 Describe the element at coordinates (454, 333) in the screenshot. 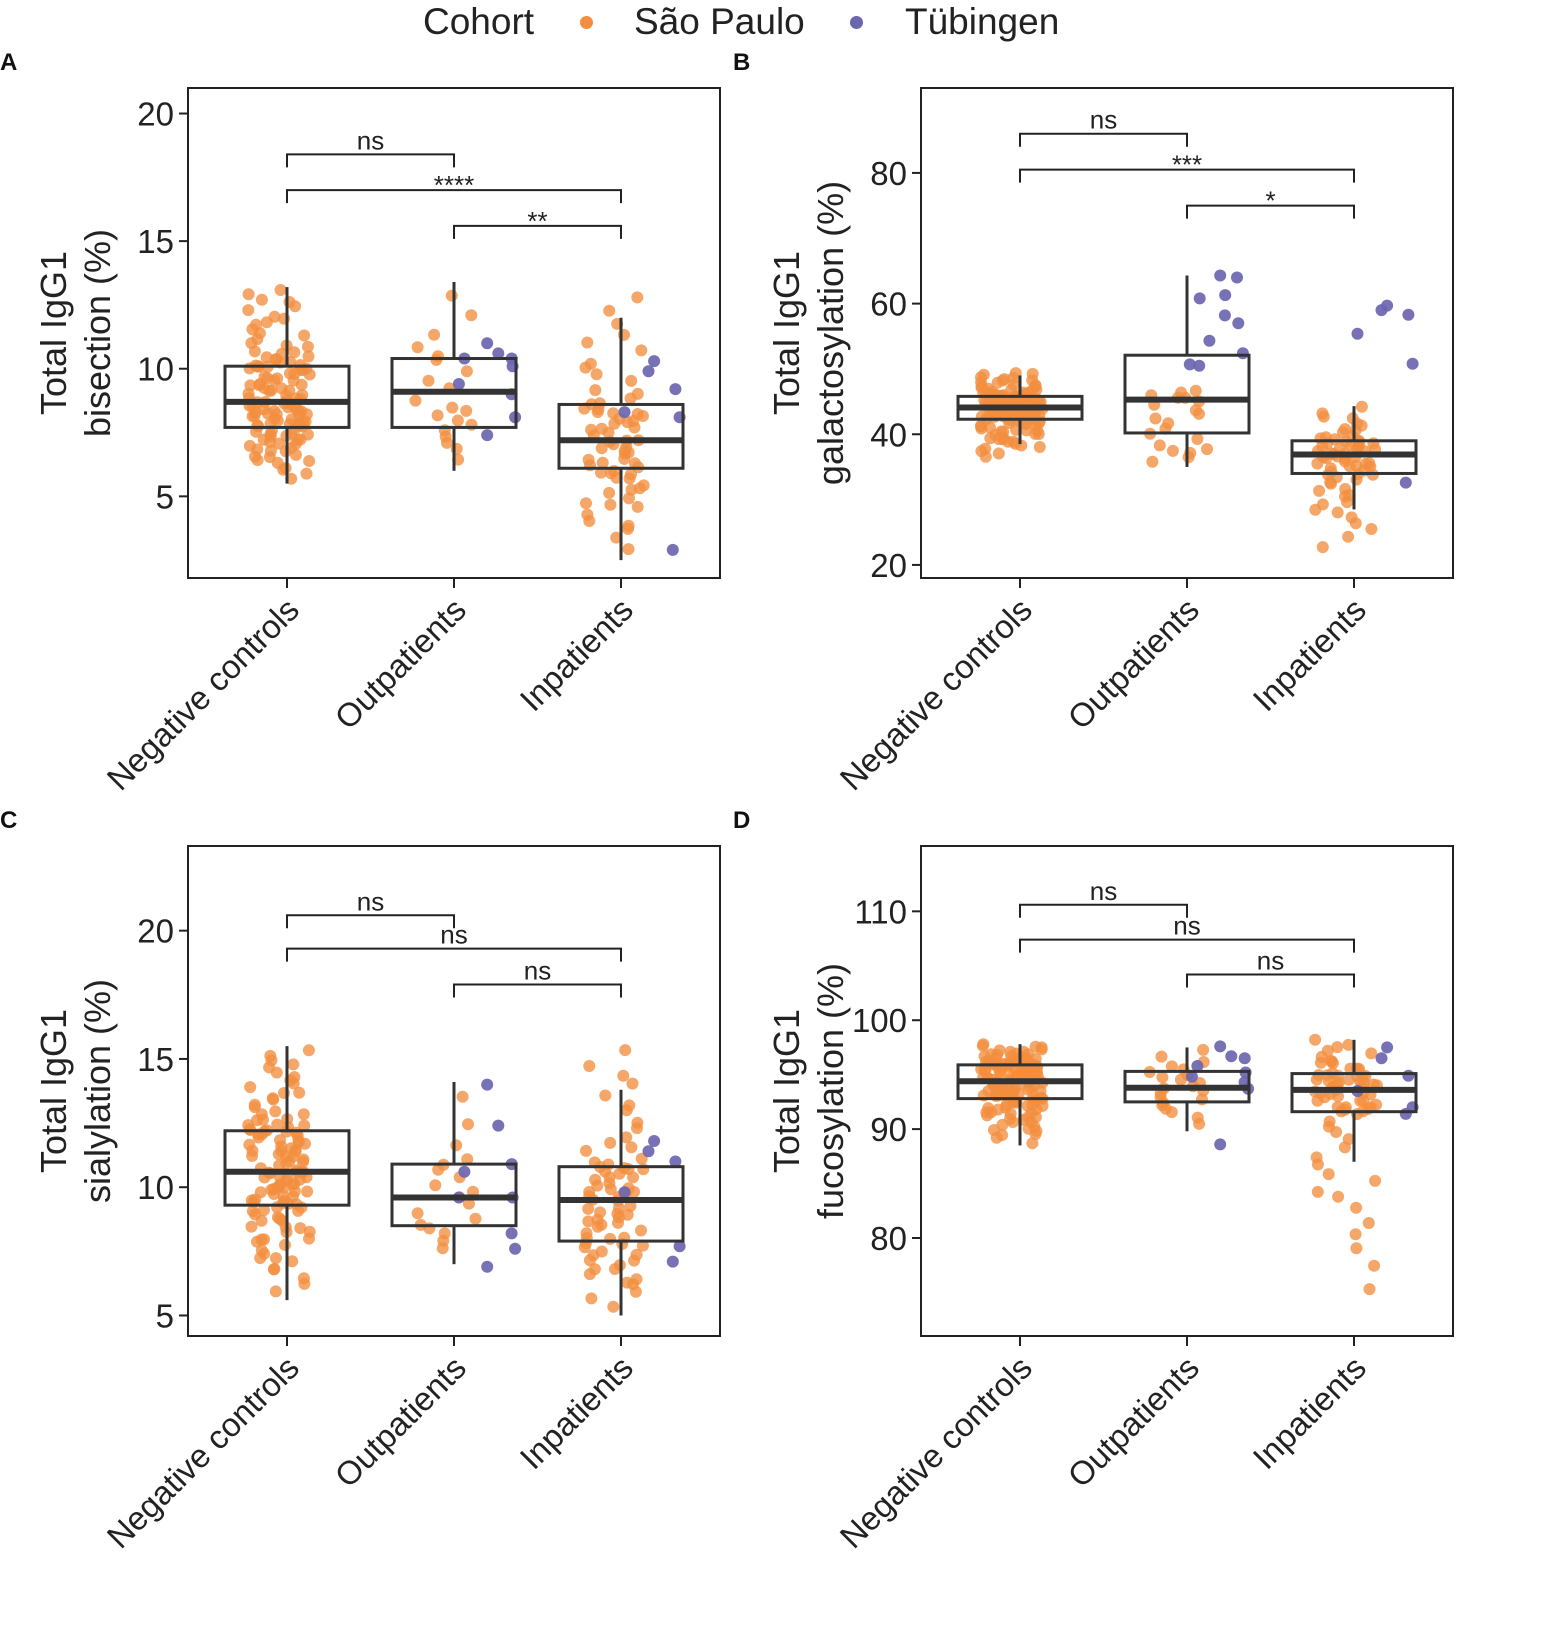

I see `plot-frame` at that location.